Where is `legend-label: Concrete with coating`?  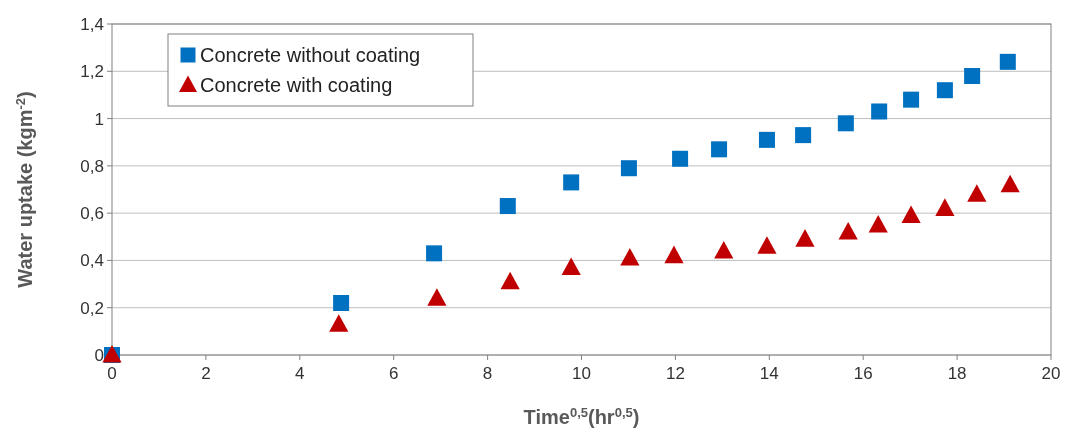 legend-label: Concrete with coating is located at coordinates (296, 85).